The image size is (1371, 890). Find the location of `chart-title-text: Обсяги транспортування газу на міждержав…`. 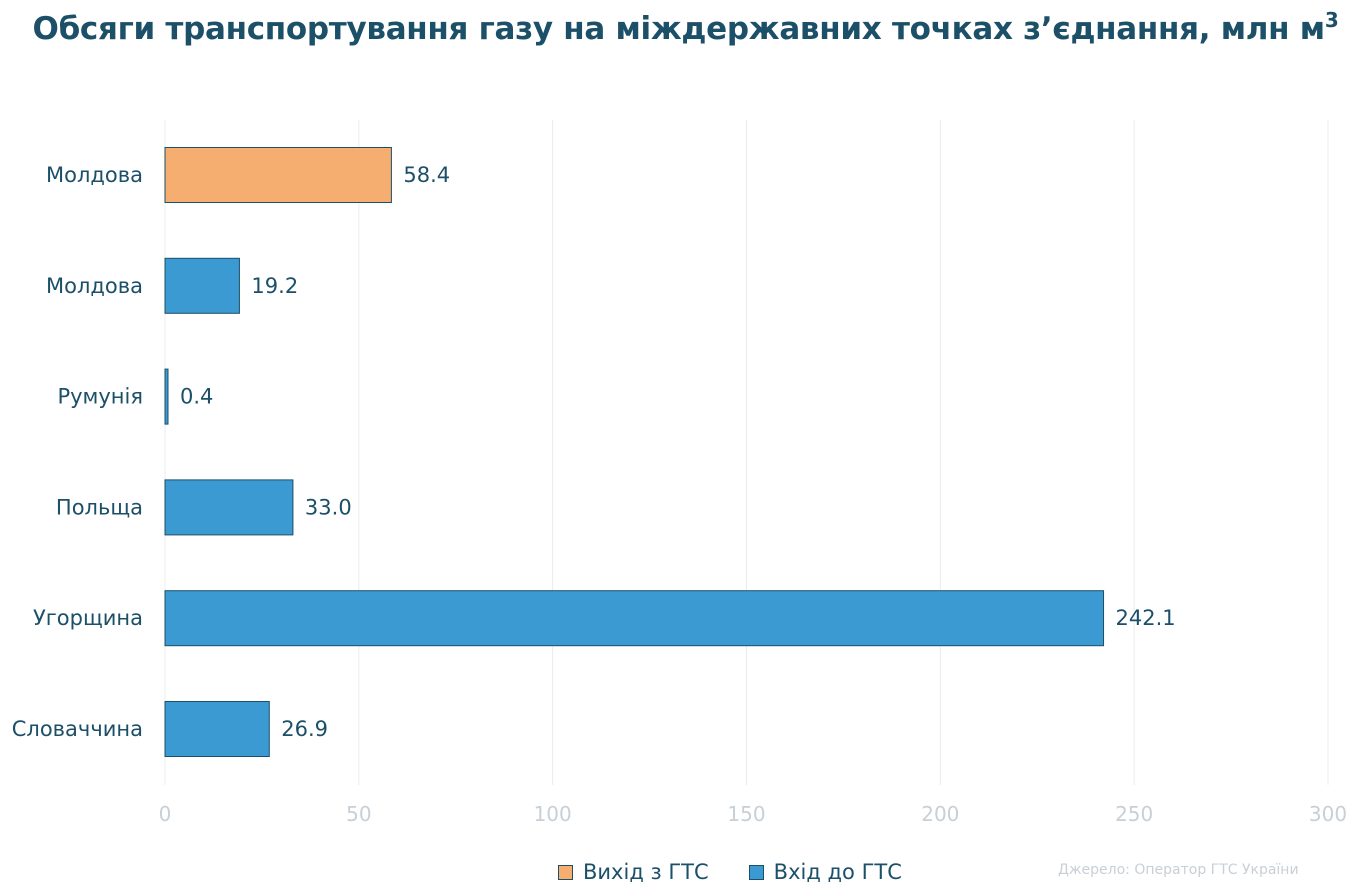

chart-title-text: Обсяги транспортування газу на міждержав… is located at coordinates (679, 29).